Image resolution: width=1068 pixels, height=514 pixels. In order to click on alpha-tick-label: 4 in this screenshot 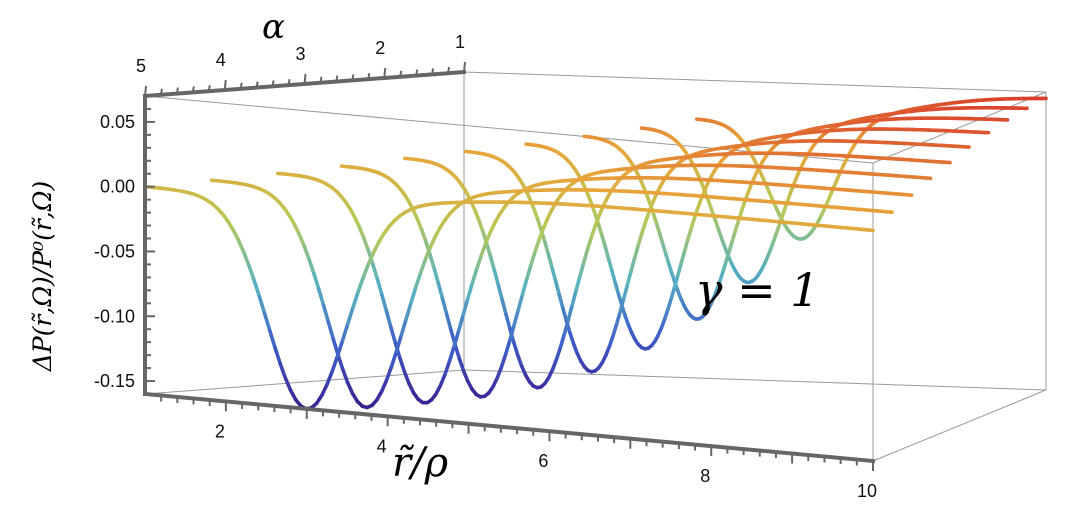, I will do `click(221, 60)`.